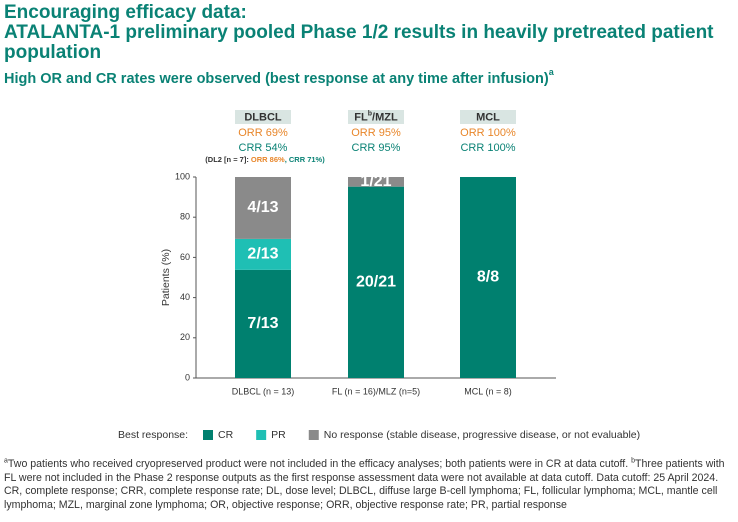 Image resolution: width=738 pixels, height=522 pixels. Describe the element at coordinates (370, 113) in the screenshot. I see `group-header-part: b` at that location.